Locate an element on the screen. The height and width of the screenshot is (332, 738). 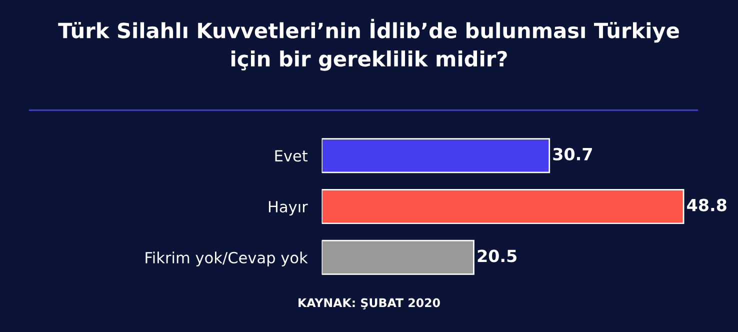
data-label: 20.5 is located at coordinates (497, 256).